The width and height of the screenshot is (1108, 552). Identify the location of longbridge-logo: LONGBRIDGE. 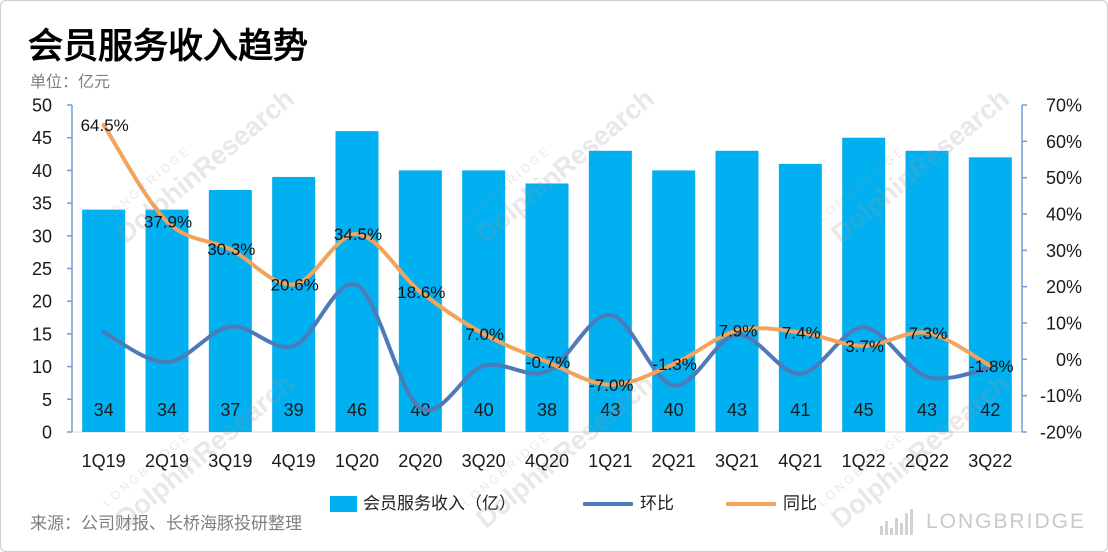
(982, 522).